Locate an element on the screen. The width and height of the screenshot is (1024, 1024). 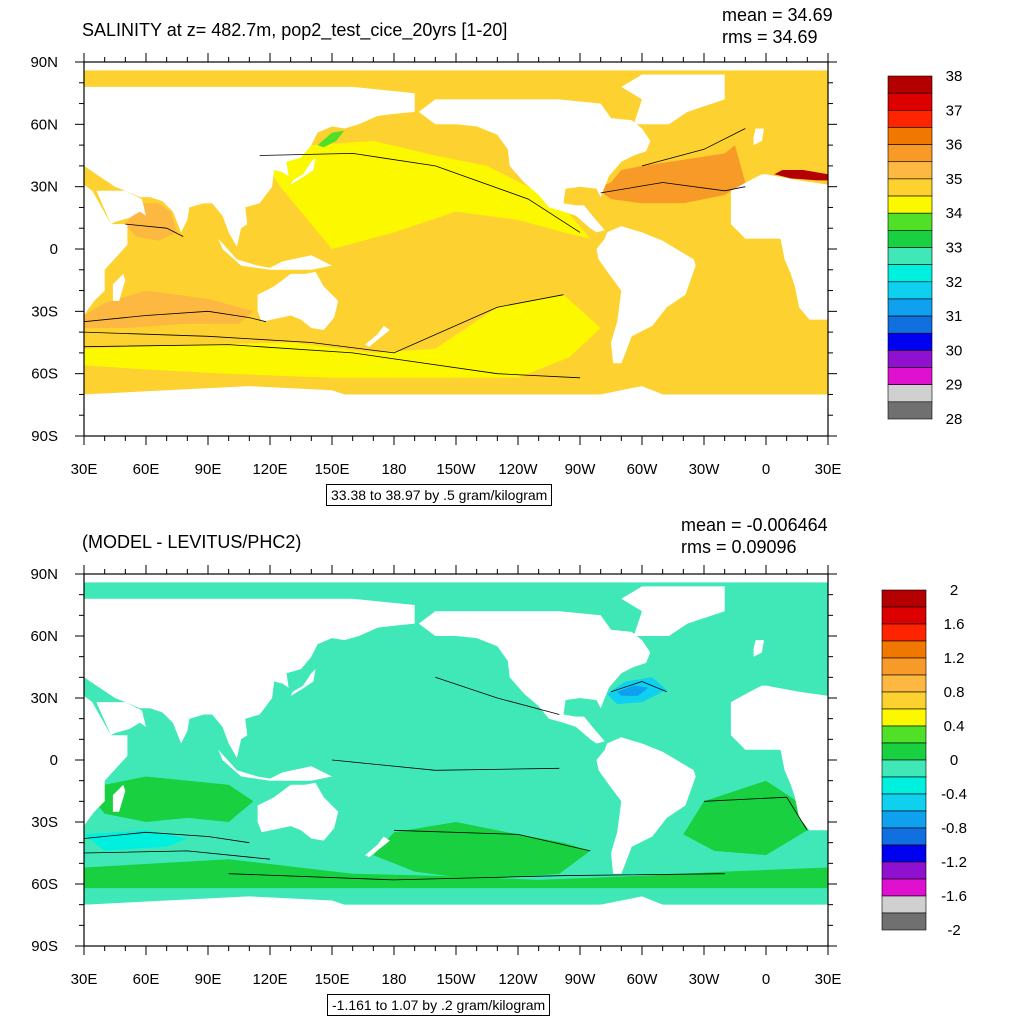
region-south_indian is located at coordinates (169, 309).